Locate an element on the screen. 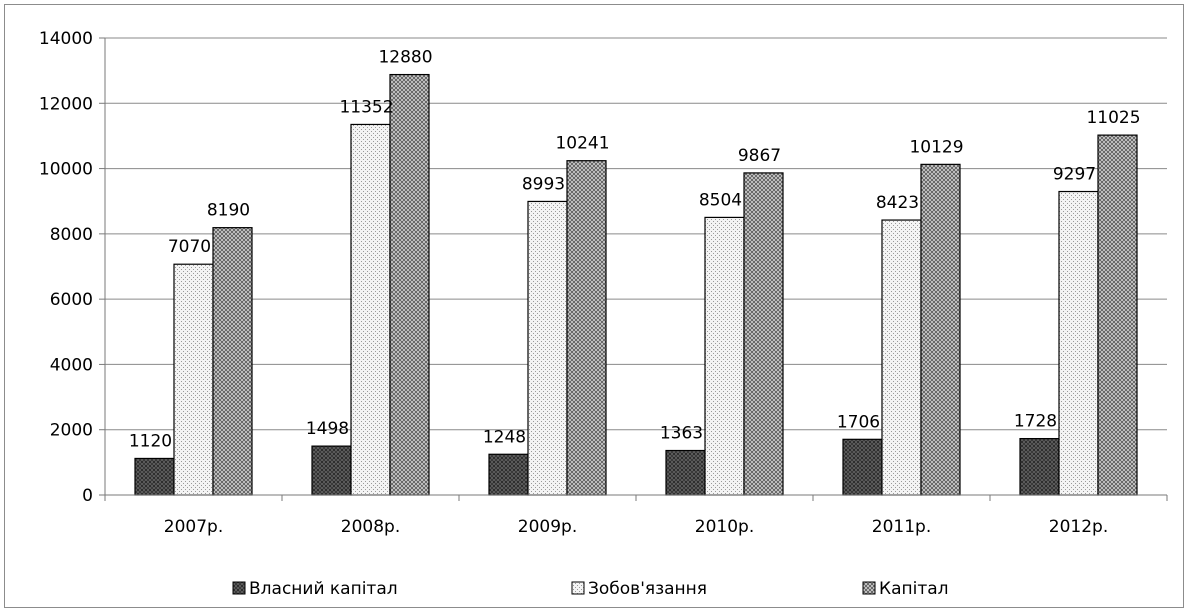  y-axis: 0 2000 4000 6000 8000 10000 12000 14000 is located at coordinates (72, 267).